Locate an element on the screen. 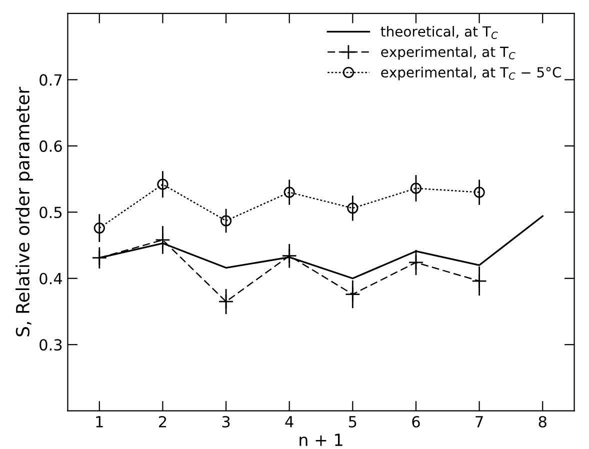 The image size is (589, 449). x-tick-label: 7 is located at coordinates (479, 422).